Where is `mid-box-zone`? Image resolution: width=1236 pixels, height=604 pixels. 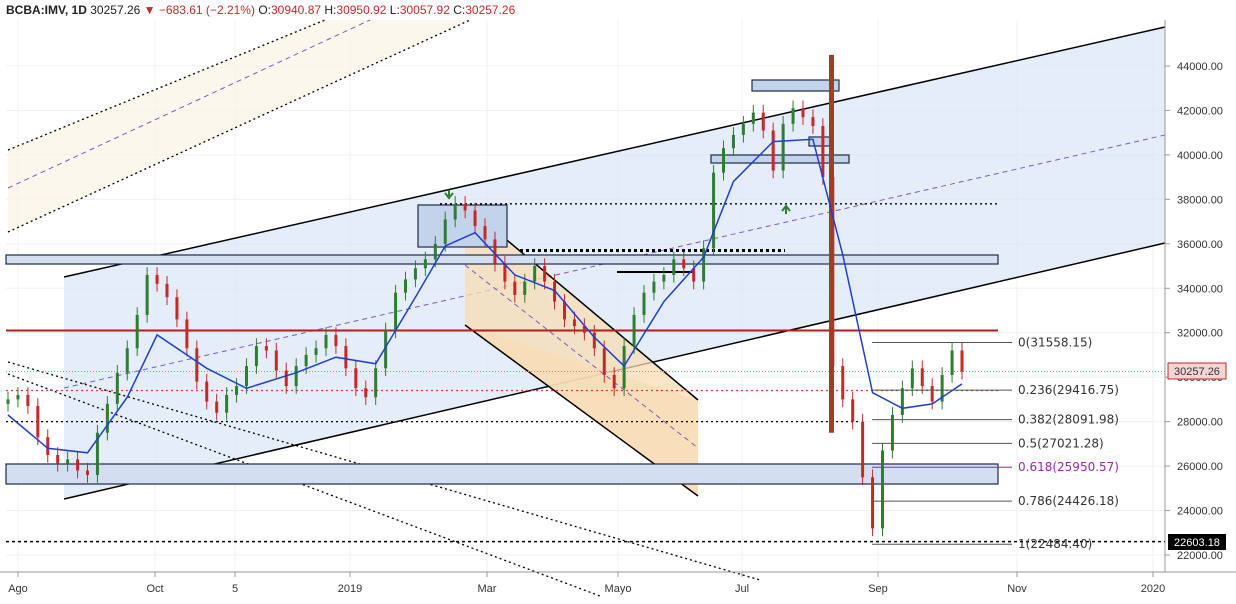
mid-box-zone is located at coordinates (780, 159).